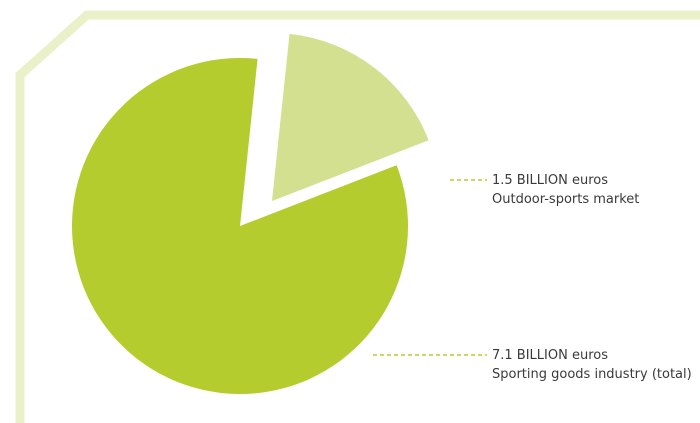 This screenshot has width=700, height=423. Describe the element at coordinates (592, 374) in the screenshot. I see `data-label-sporting-goods-description: Sporting goods industry (total)` at that location.